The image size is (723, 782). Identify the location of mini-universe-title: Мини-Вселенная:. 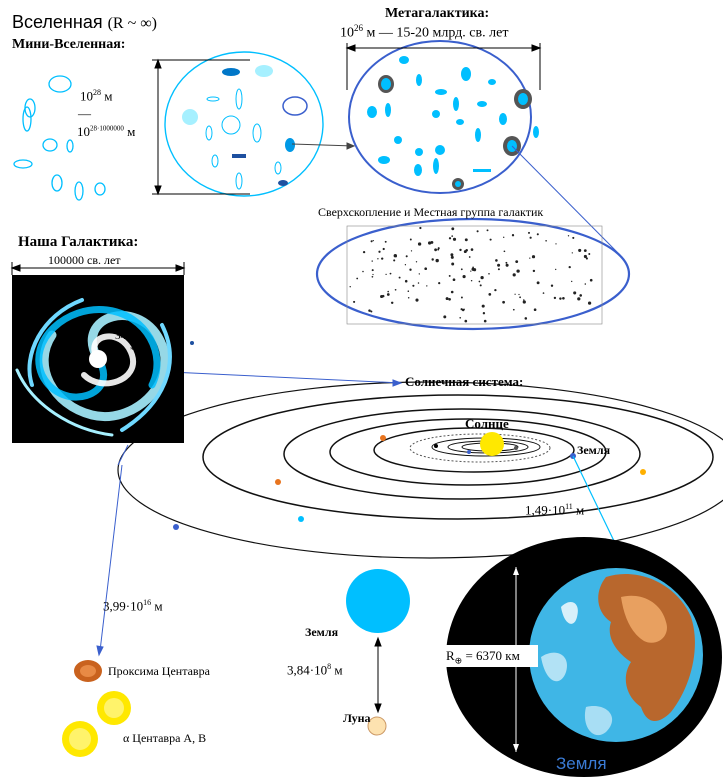
(69, 44).